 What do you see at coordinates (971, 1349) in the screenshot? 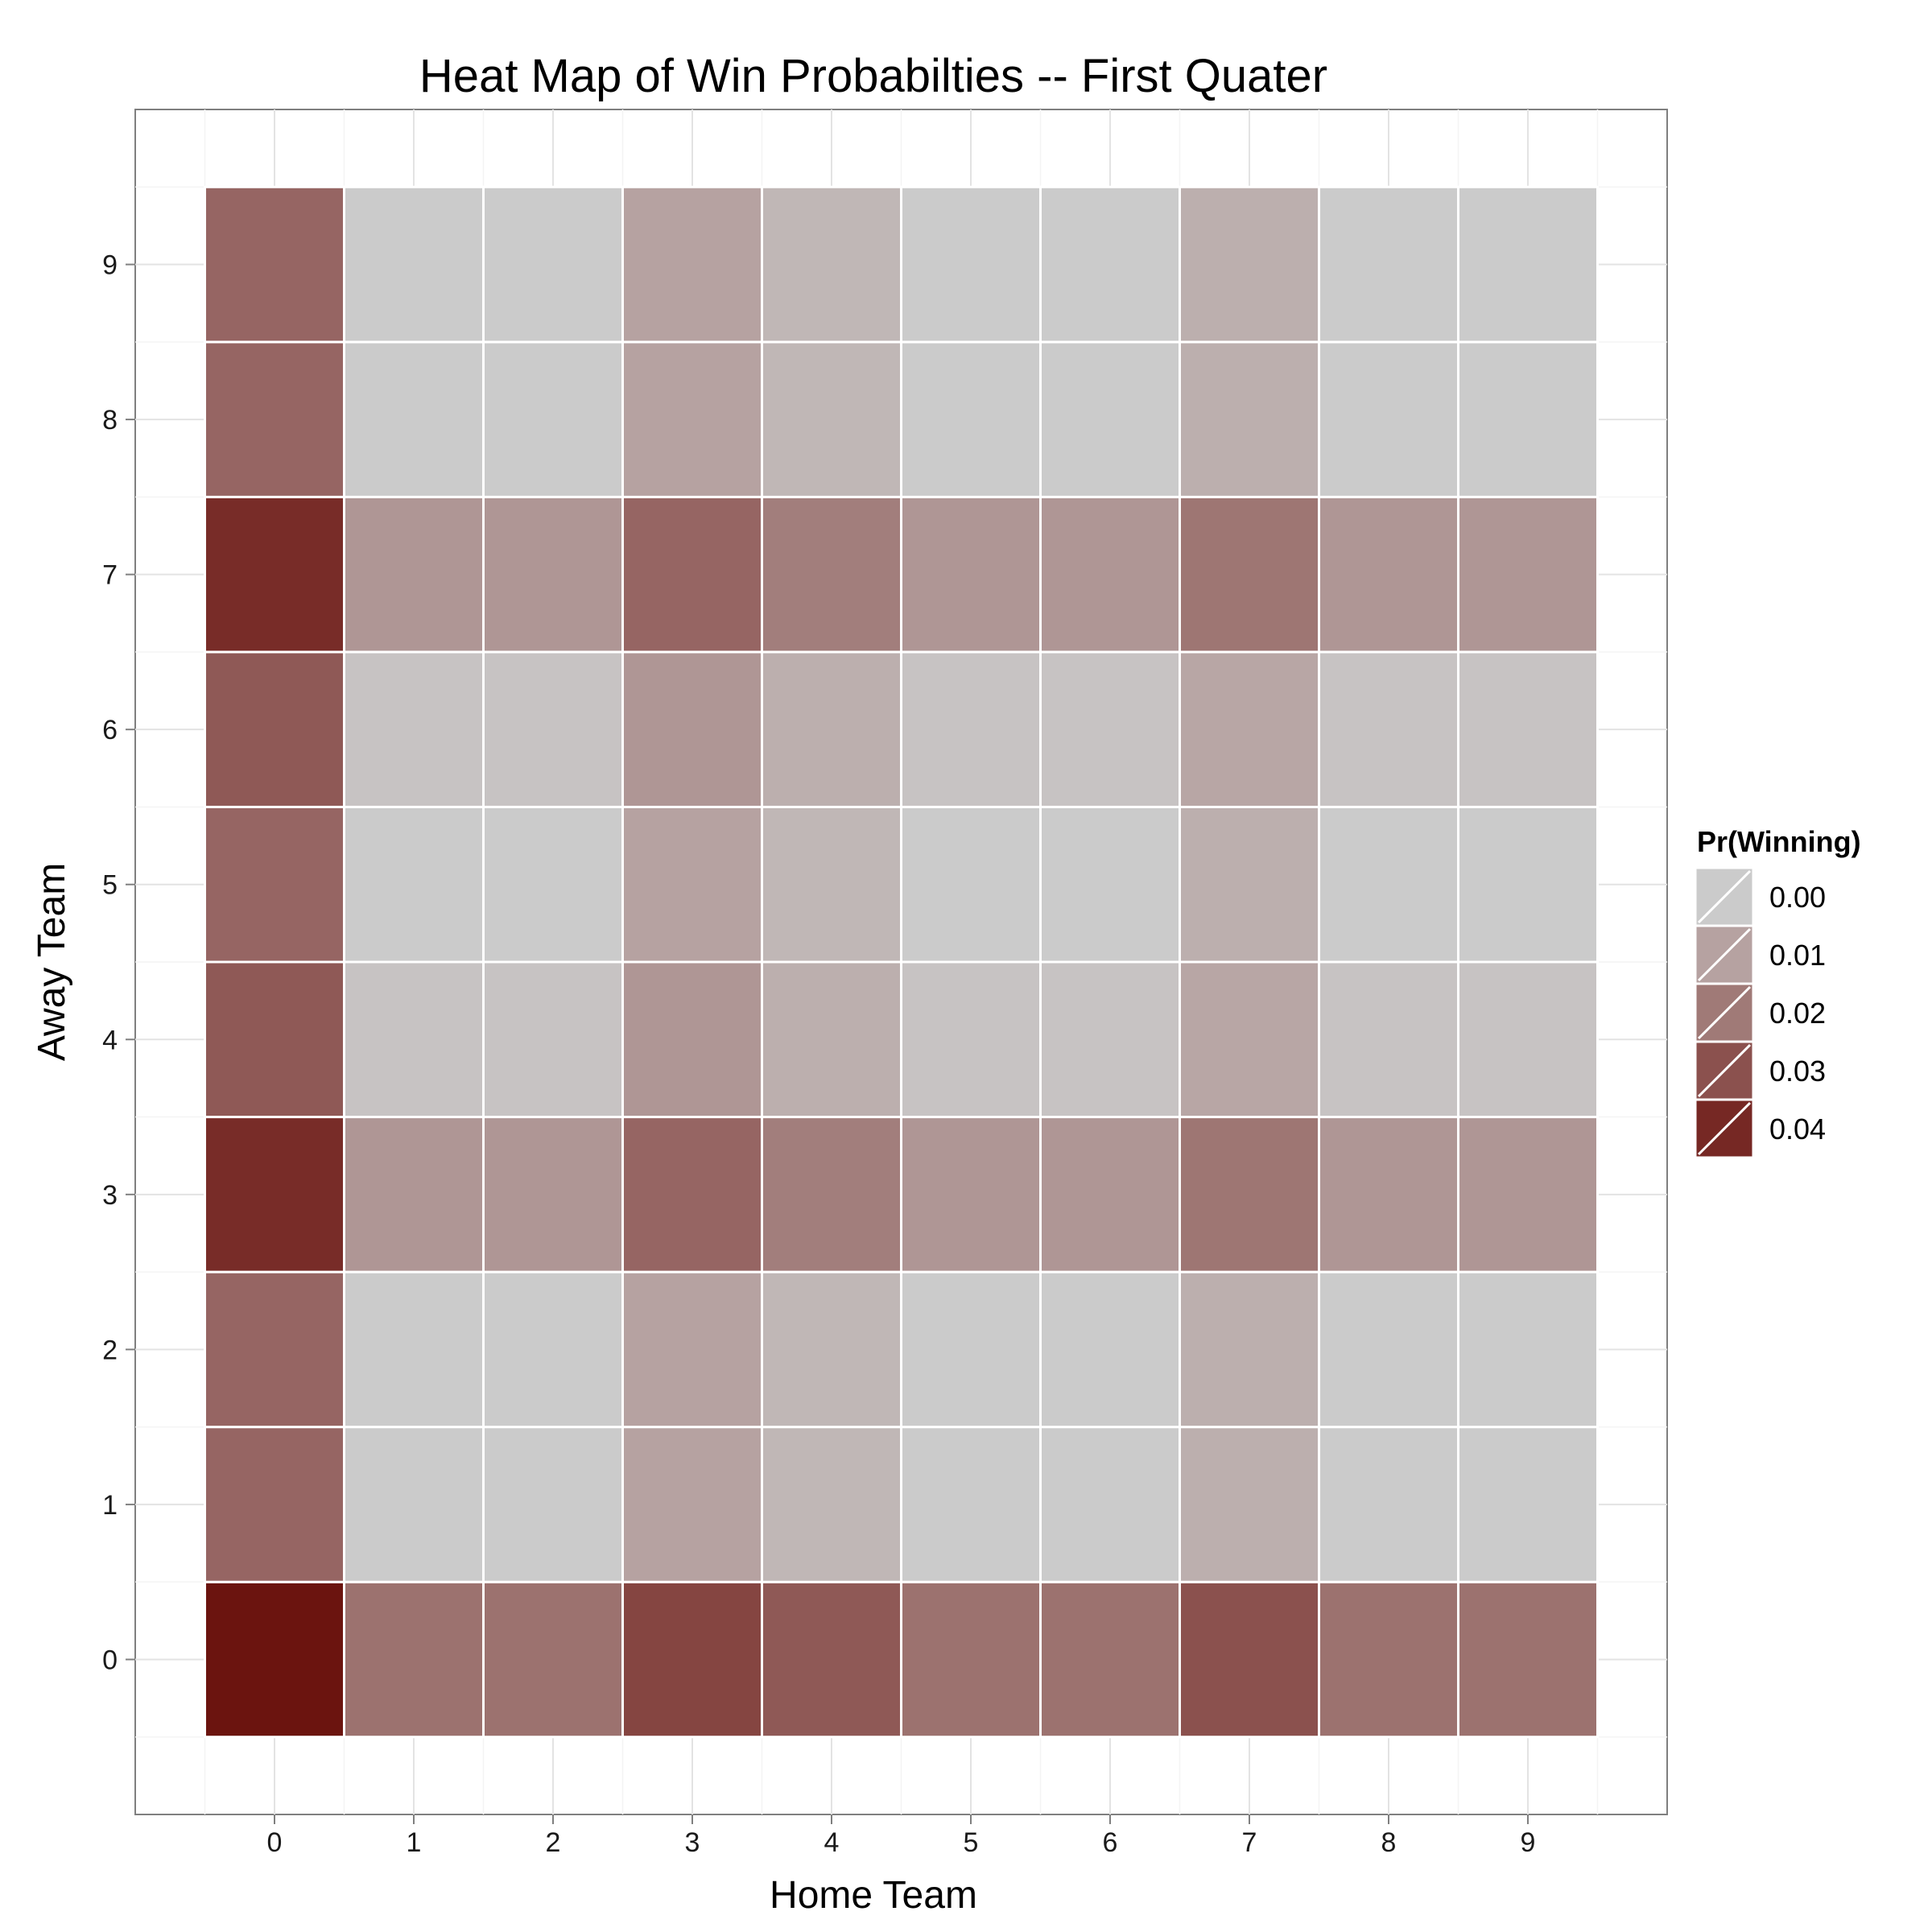
I see `heatmap-tile-h5-a2` at bounding box center [971, 1349].